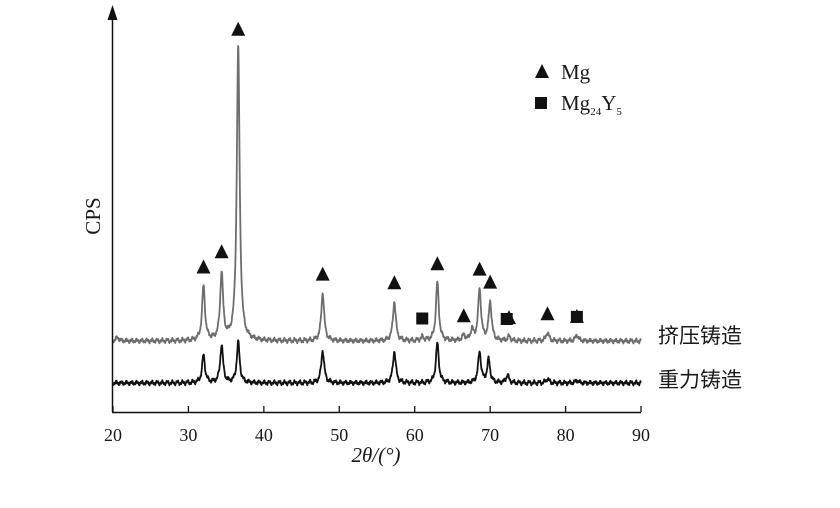 Image resolution: width=840 pixels, height=508 pixels. Describe the element at coordinates (700, 380) in the screenshot. I see `series-label-gravity-cast: 重力铸造` at that location.